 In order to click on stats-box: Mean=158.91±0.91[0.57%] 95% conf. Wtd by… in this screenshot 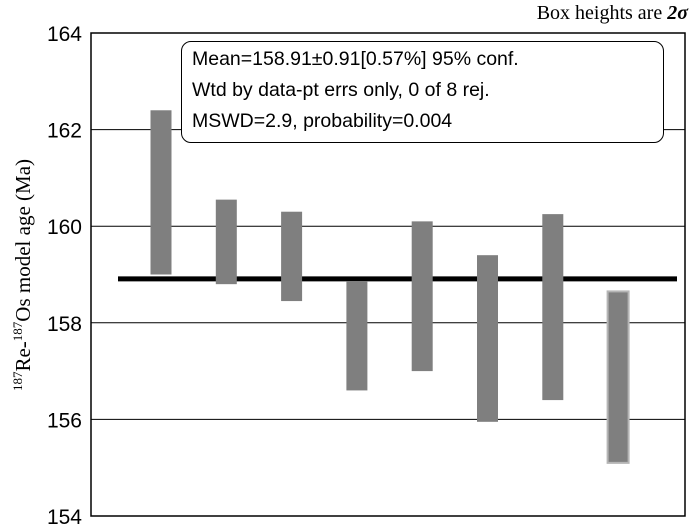, I will do `click(422, 92)`.